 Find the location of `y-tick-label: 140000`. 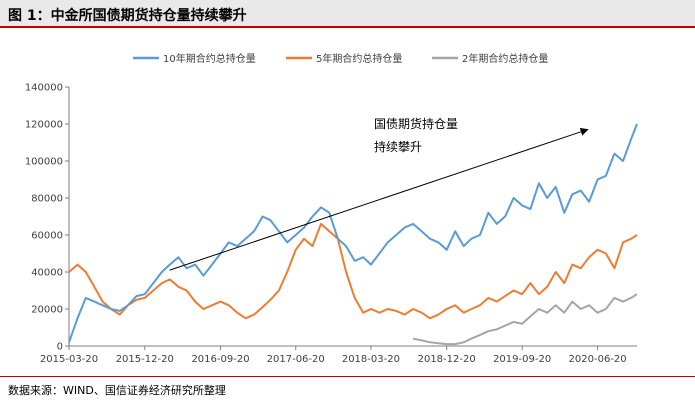

y-tick-label: 140000 is located at coordinates (44, 88).